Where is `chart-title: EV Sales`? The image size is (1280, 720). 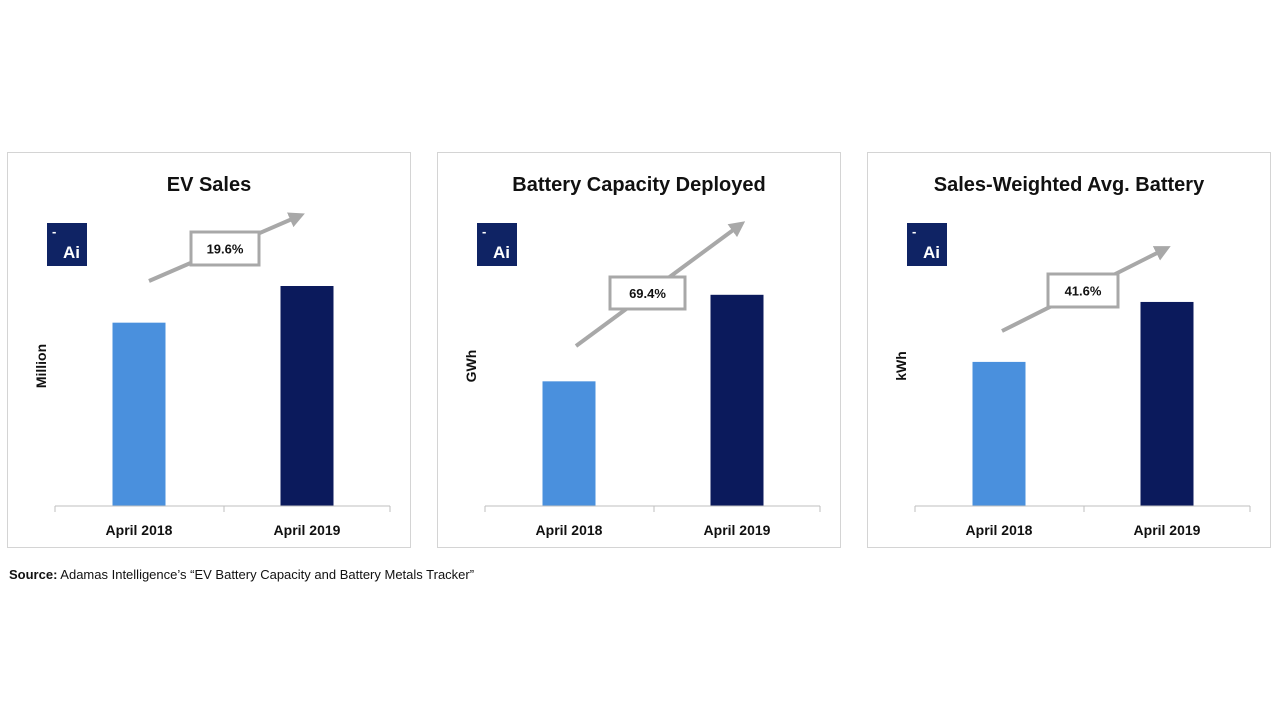
chart-title: EV Sales is located at coordinates (209, 185).